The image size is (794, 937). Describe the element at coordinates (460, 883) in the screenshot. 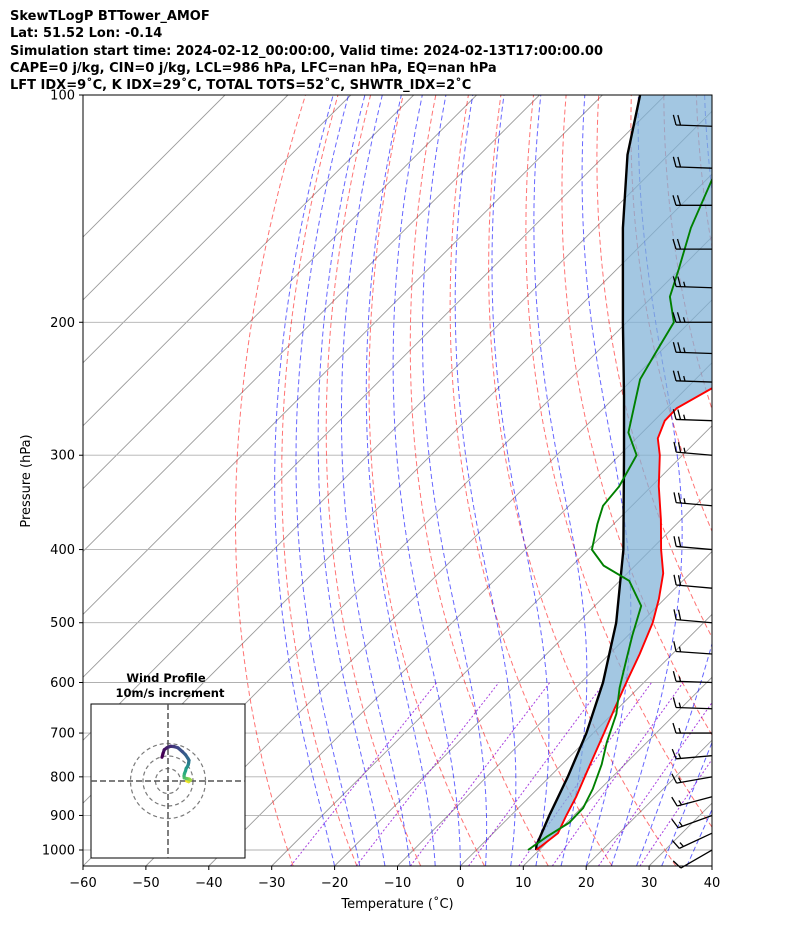

I see `x-tick-label: 0` at that location.